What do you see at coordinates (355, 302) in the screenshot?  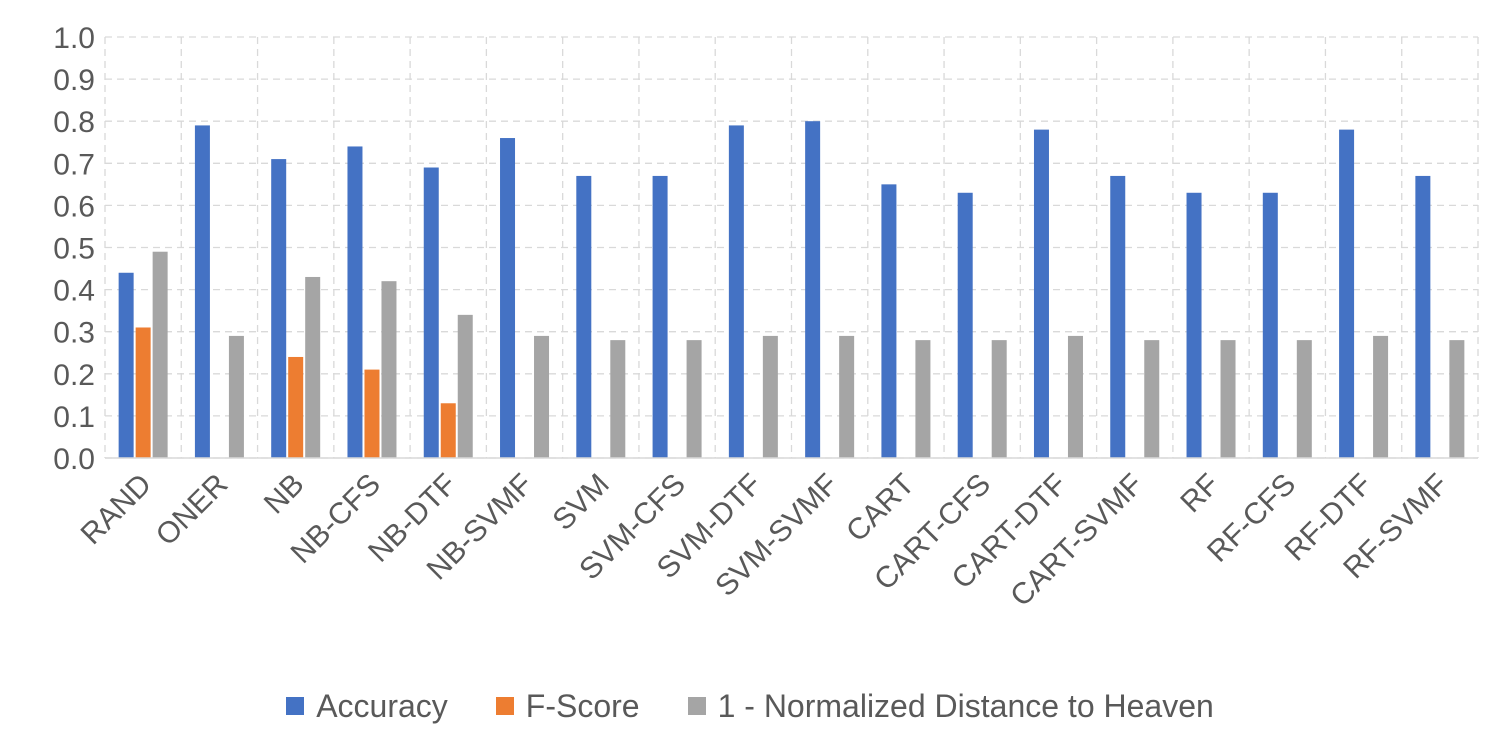 I see `bar-accuracy-nb-cfs` at bounding box center [355, 302].